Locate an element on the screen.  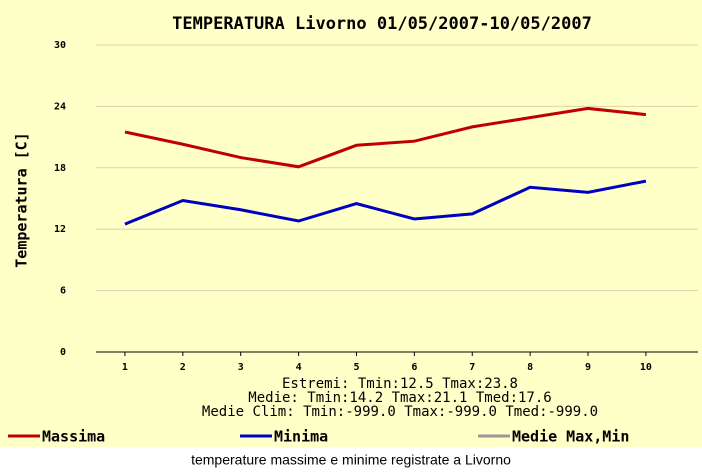
x-tick-label: 4 is located at coordinates (299, 367).